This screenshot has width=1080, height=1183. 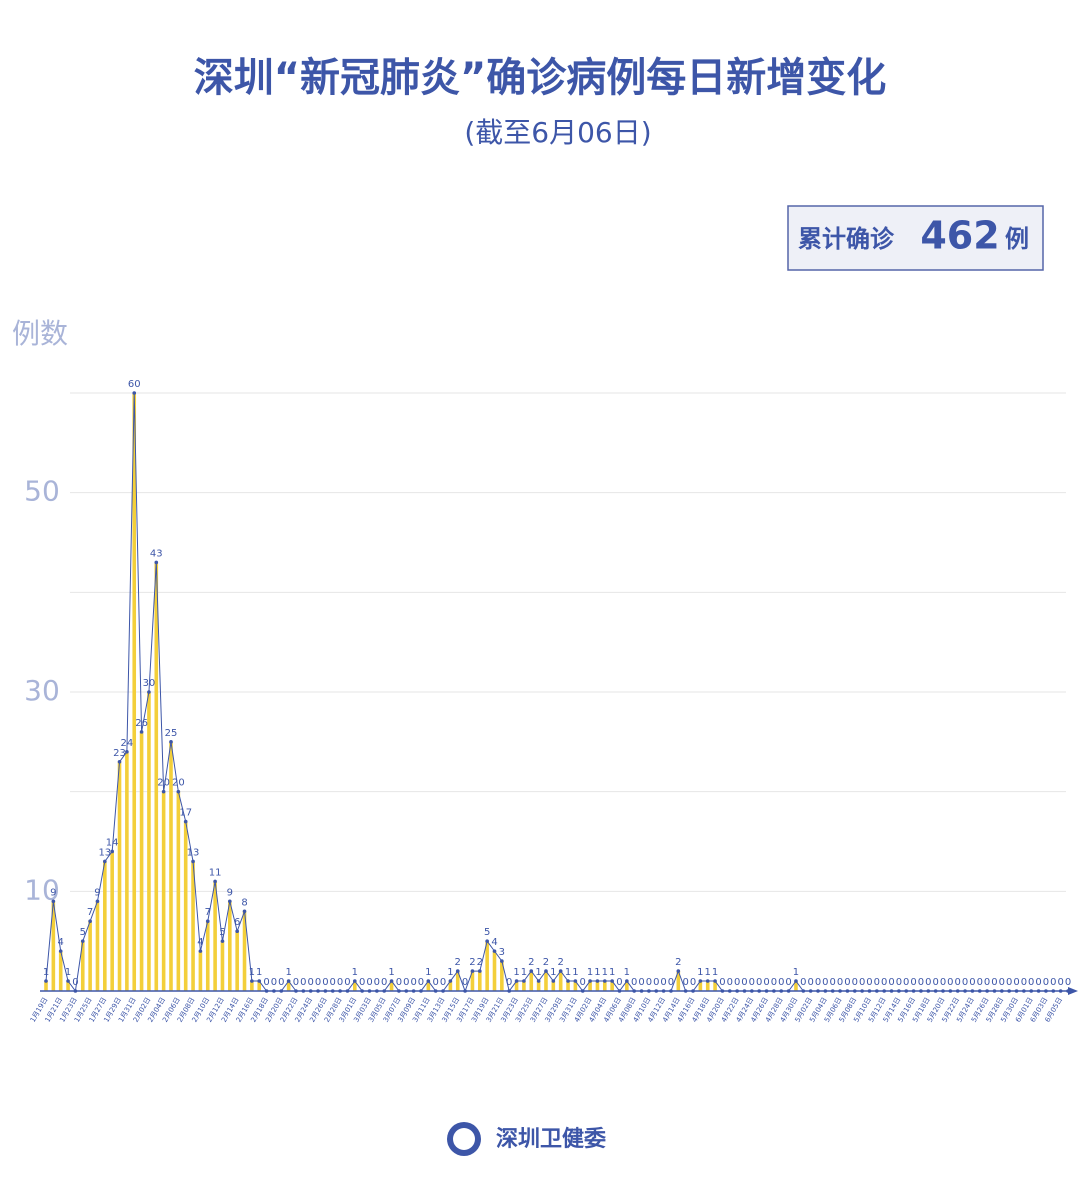 I want to click on data-label: 13, so click(x=104, y=852).